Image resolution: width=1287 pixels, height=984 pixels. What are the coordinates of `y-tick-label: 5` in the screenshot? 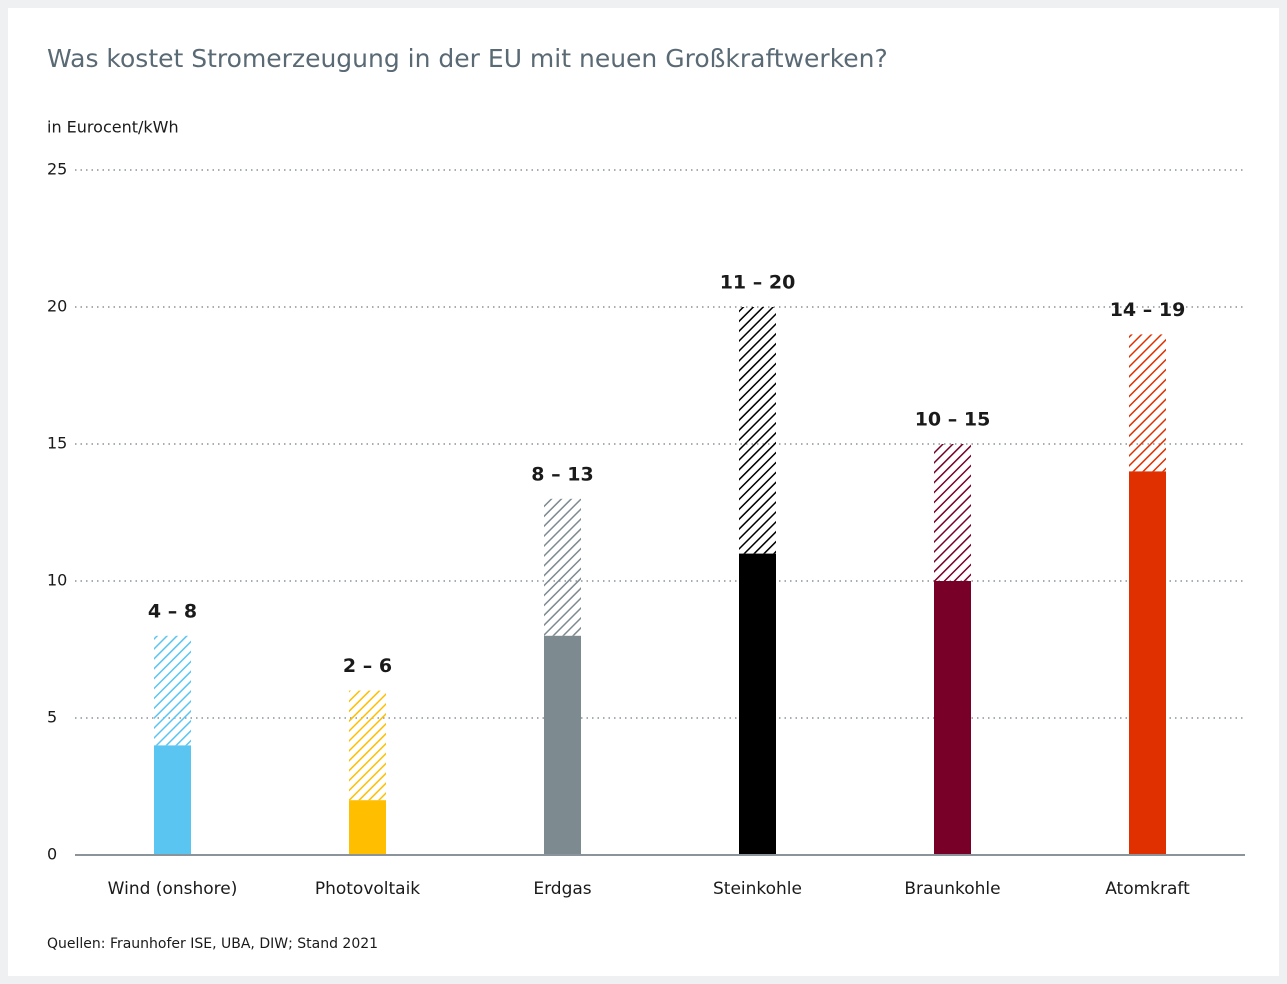 It's located at (52, 717).